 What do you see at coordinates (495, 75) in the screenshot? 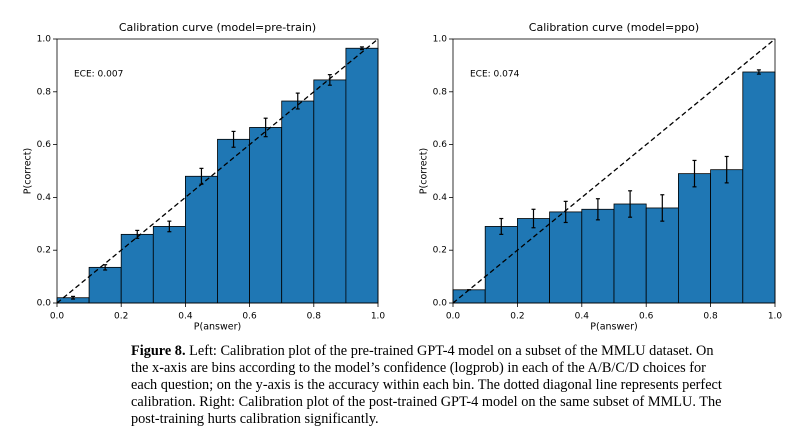
I see `annotation: ECE: 0.074` at bounding box center [495, 75].